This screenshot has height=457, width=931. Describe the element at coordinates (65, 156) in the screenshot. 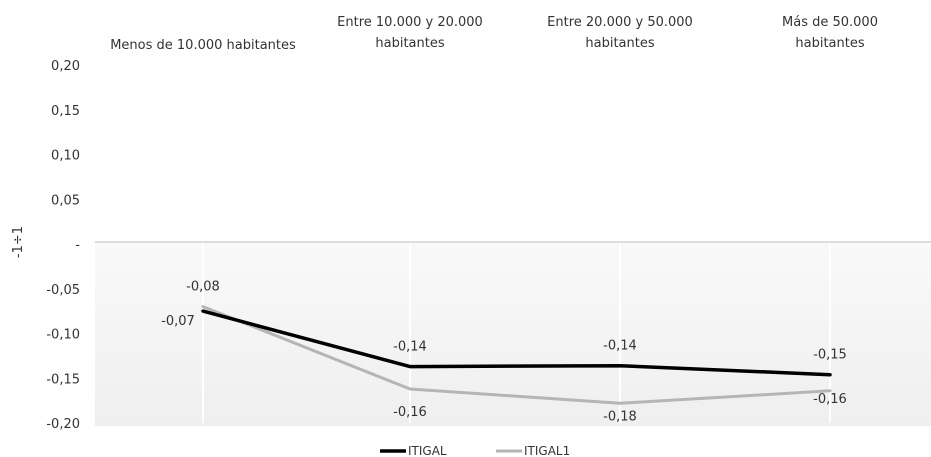

I see `y-tick-label: 0,10` at that location.